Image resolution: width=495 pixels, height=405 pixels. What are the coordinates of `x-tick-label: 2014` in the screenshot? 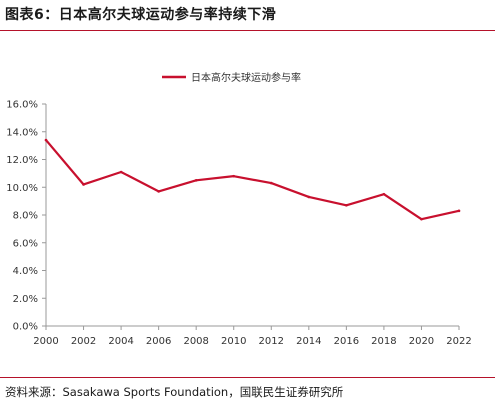 It's located at (308, 341).